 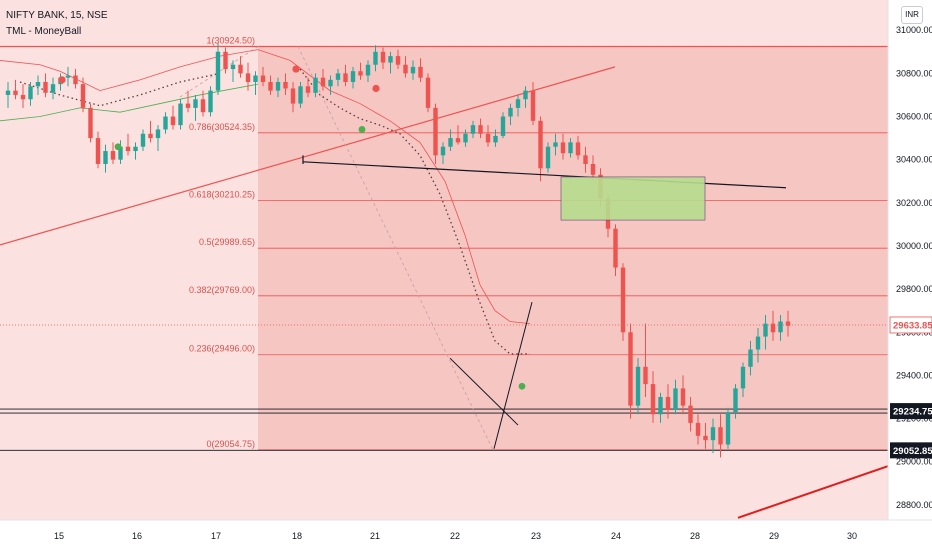 What do you see at coordinates (914, 289) in the screenshot?
I see `price-tick-label: 29800.00` at bounding box center [914, 289].